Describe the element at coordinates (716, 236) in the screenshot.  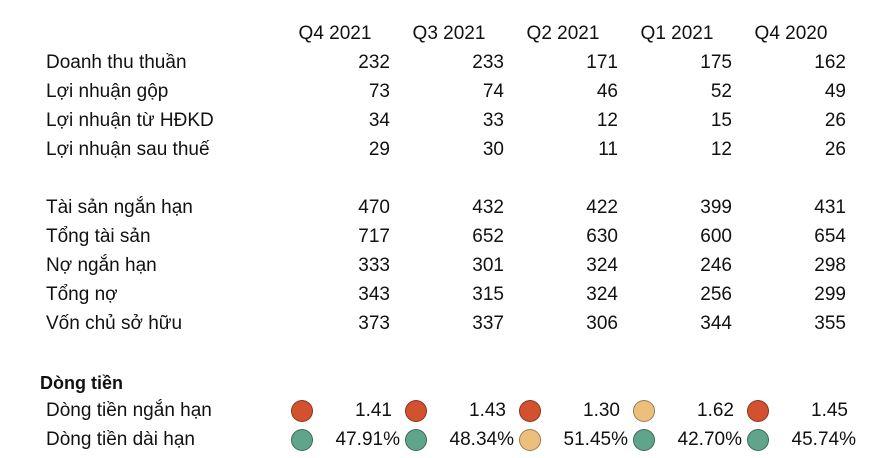
I see `table-cell: 600` at that location.